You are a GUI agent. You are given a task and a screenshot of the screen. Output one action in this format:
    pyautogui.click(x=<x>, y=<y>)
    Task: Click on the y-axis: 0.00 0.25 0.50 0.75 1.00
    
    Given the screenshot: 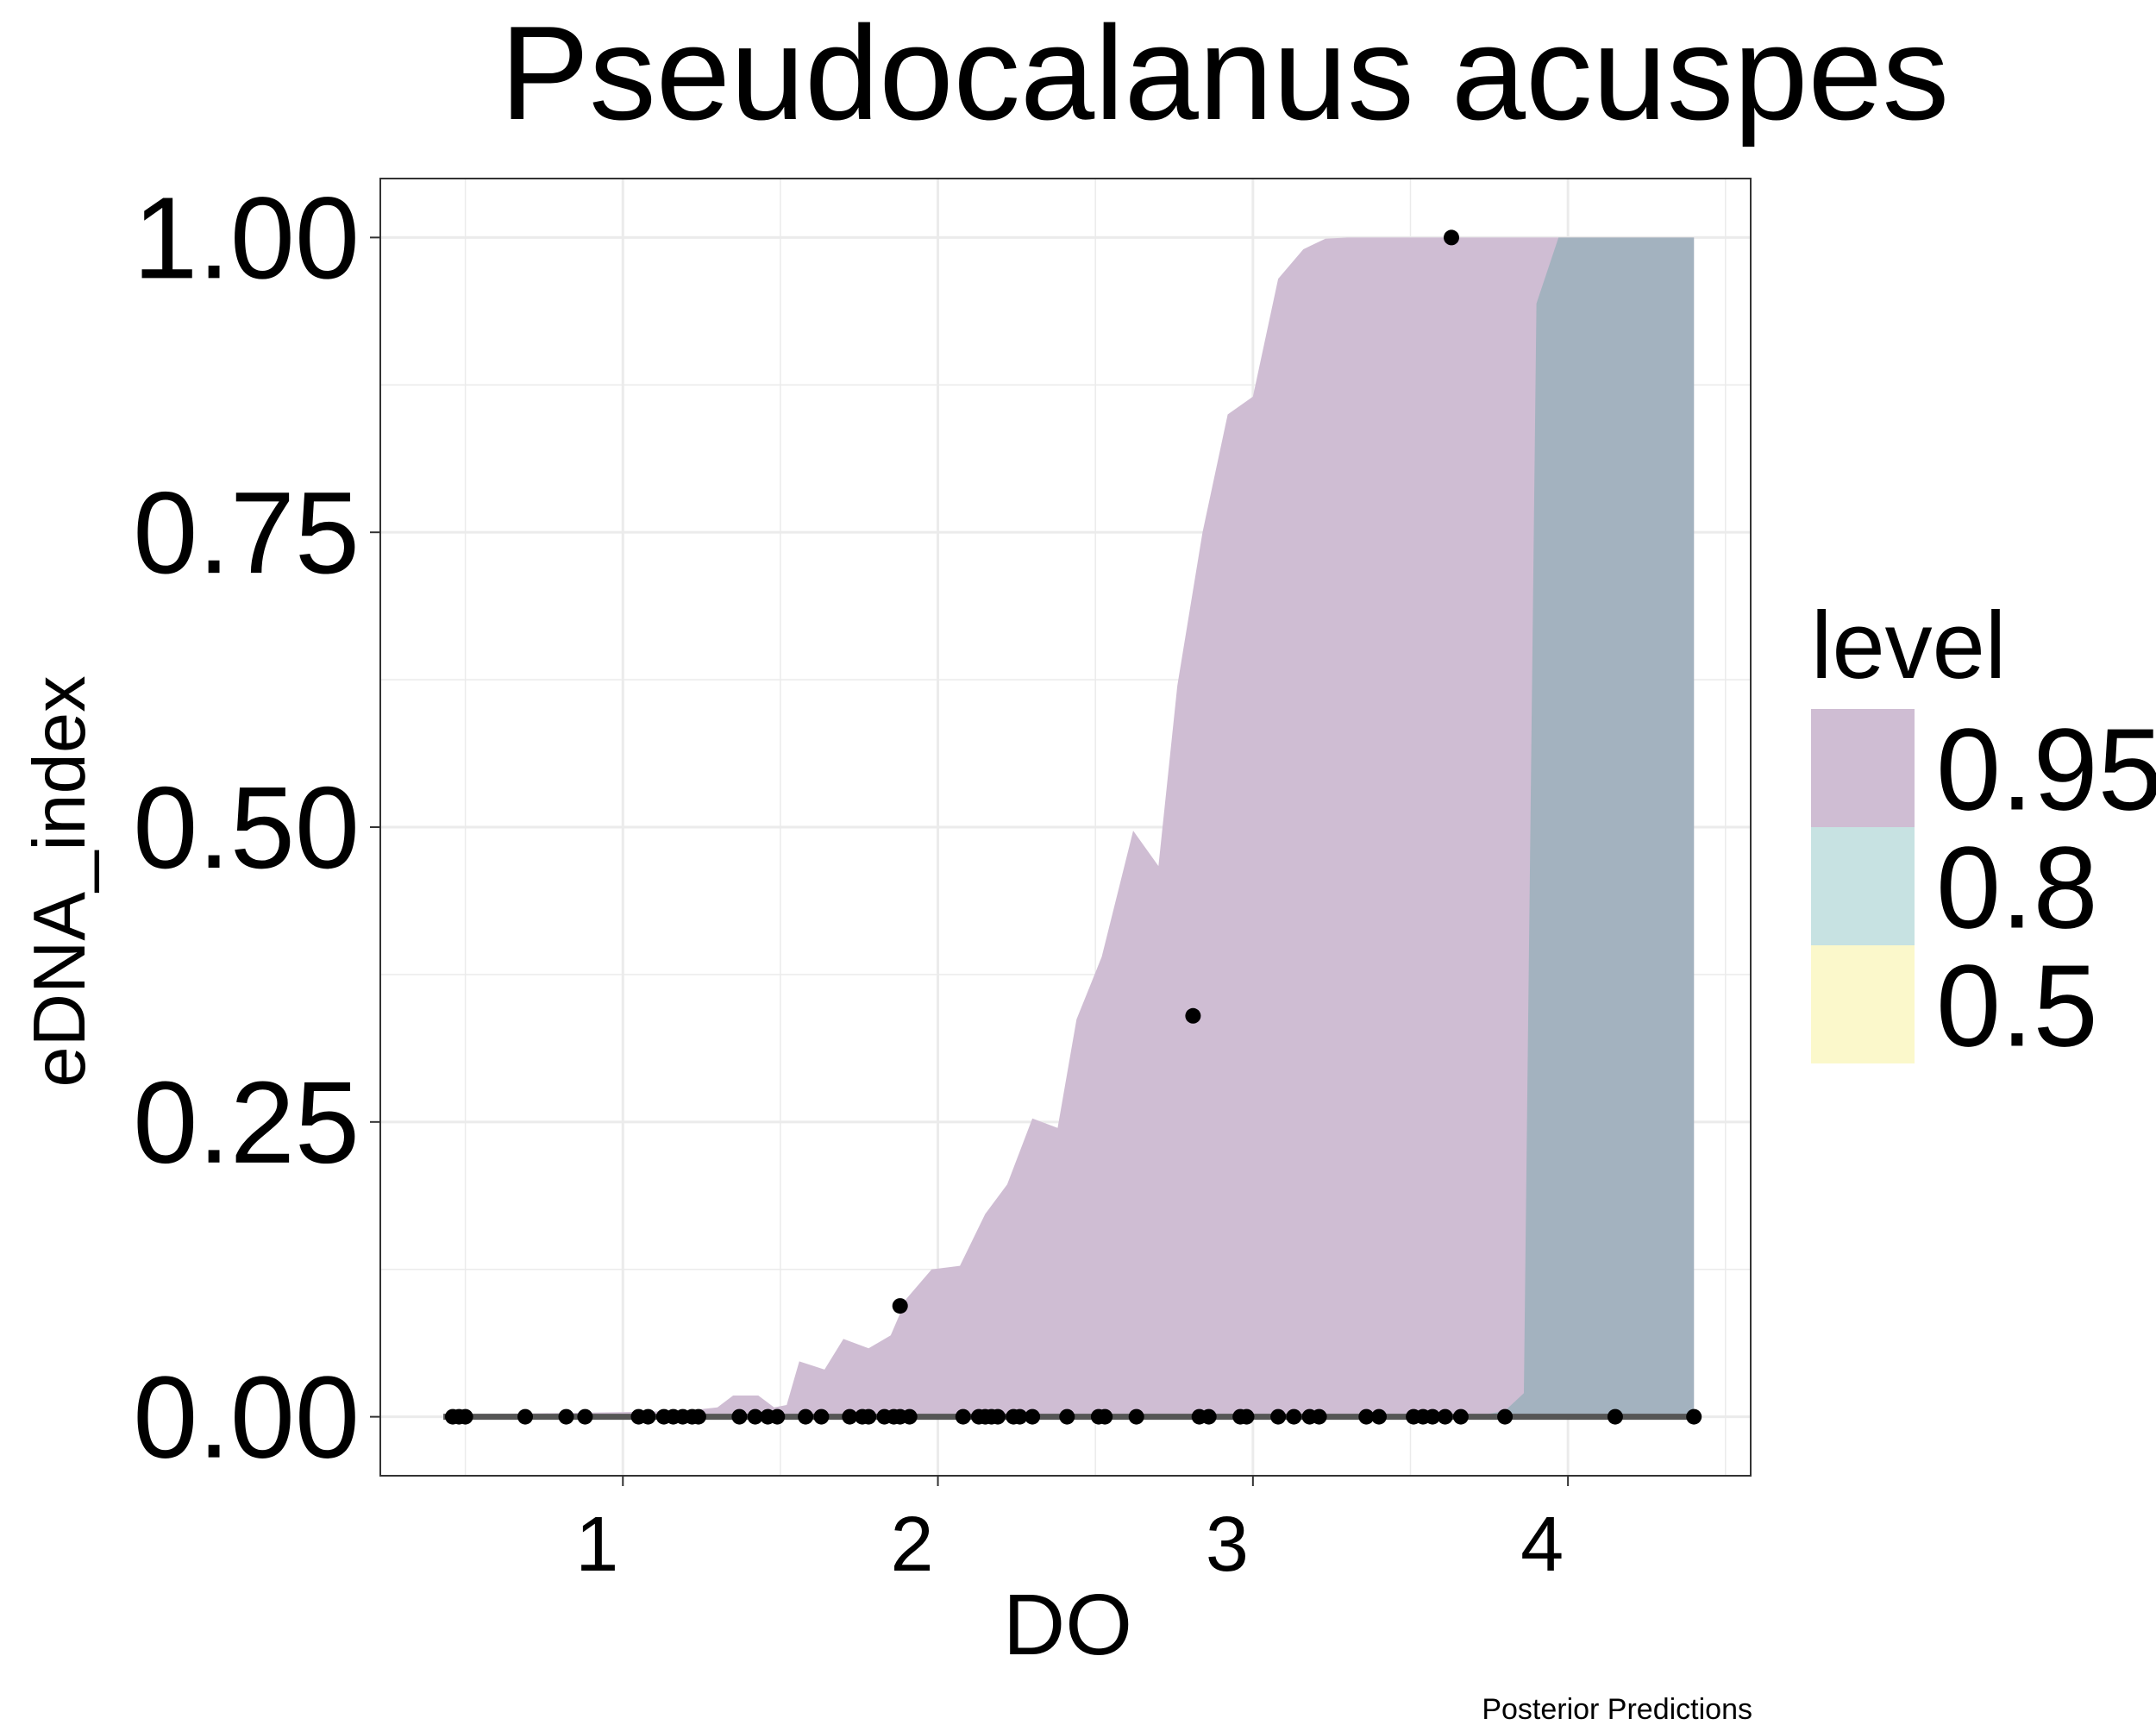 What is the action you would take?
    pyautogui.click(x=256, y=828)
    